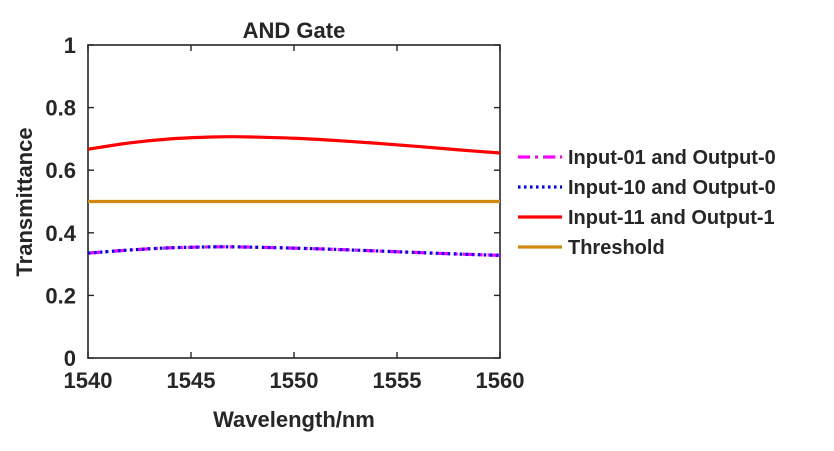 This screenshot has height=451, width=834. I want to click on series-group, so click(294, 196).